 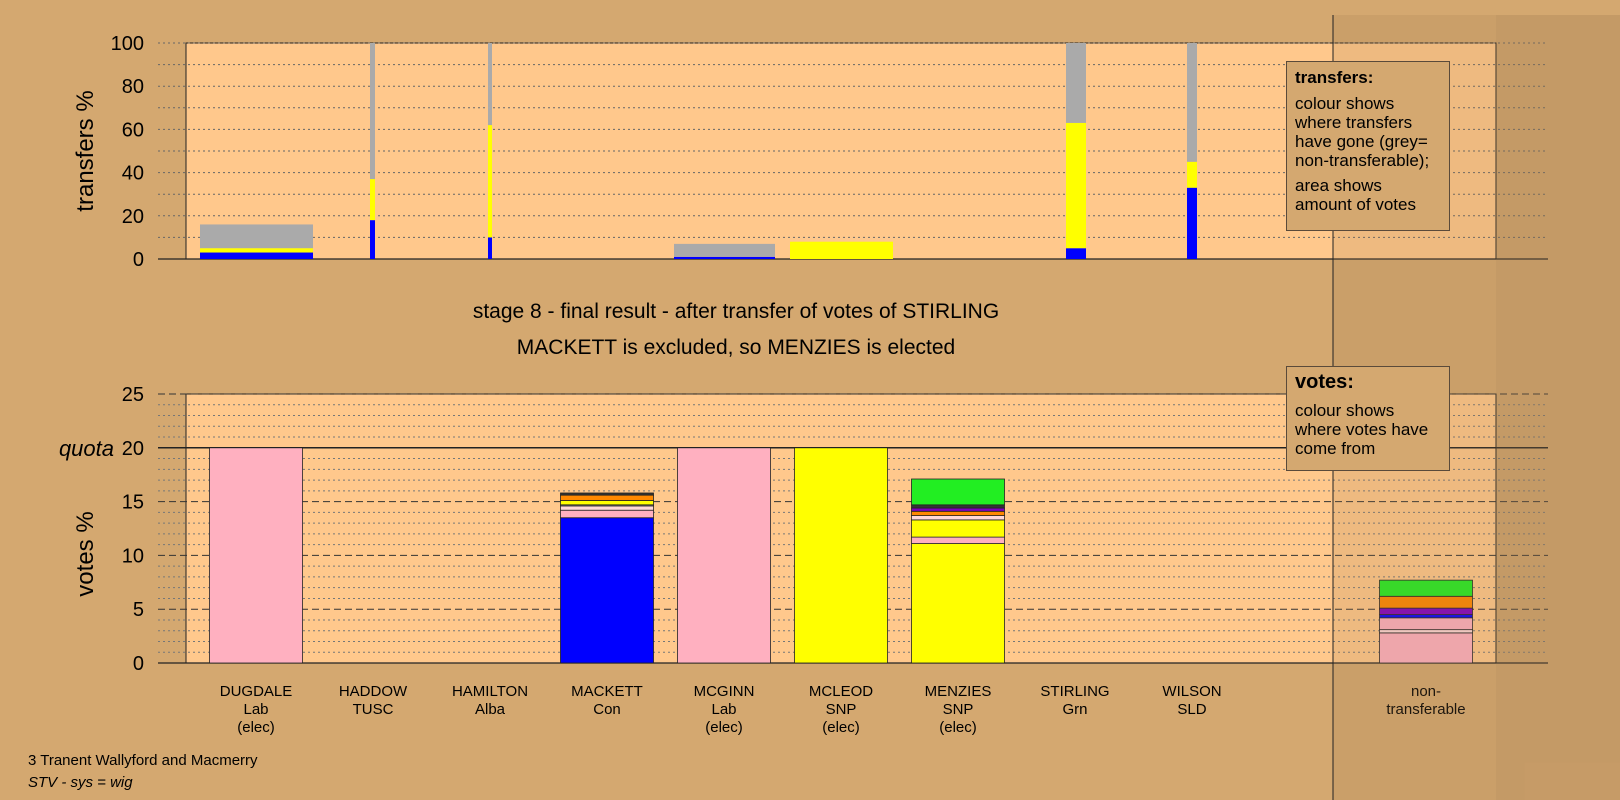 What do you see at coordinates (1426, 588) in the screenshot?
I see `vote-segment-non` at bounding box center [1426, 588].